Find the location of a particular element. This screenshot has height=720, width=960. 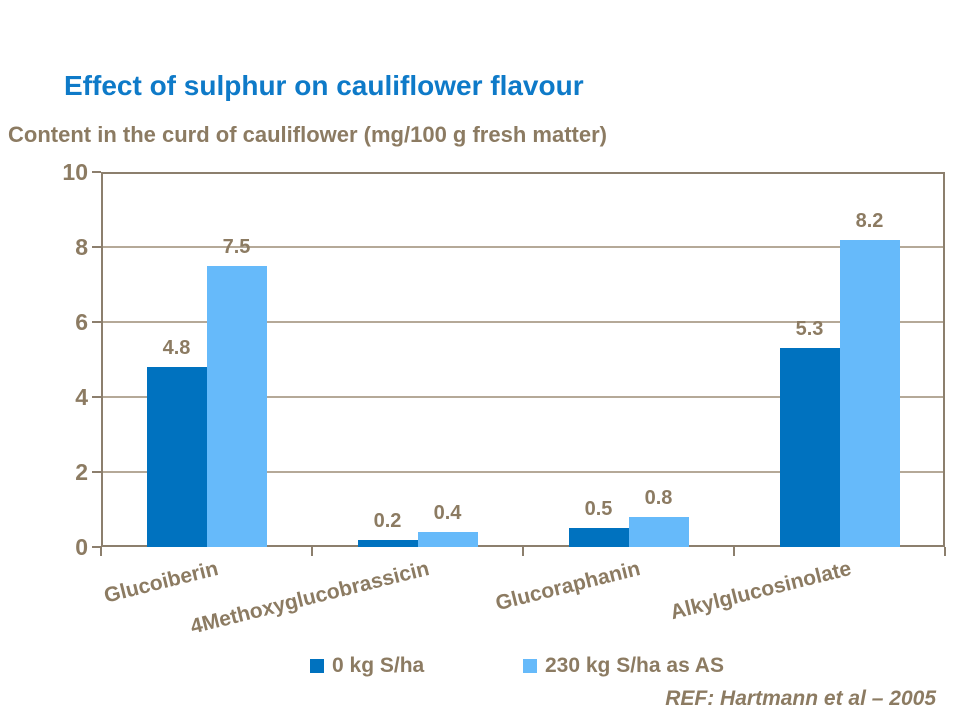

y-axis-label: 2 is located at coordinates (81, 472).